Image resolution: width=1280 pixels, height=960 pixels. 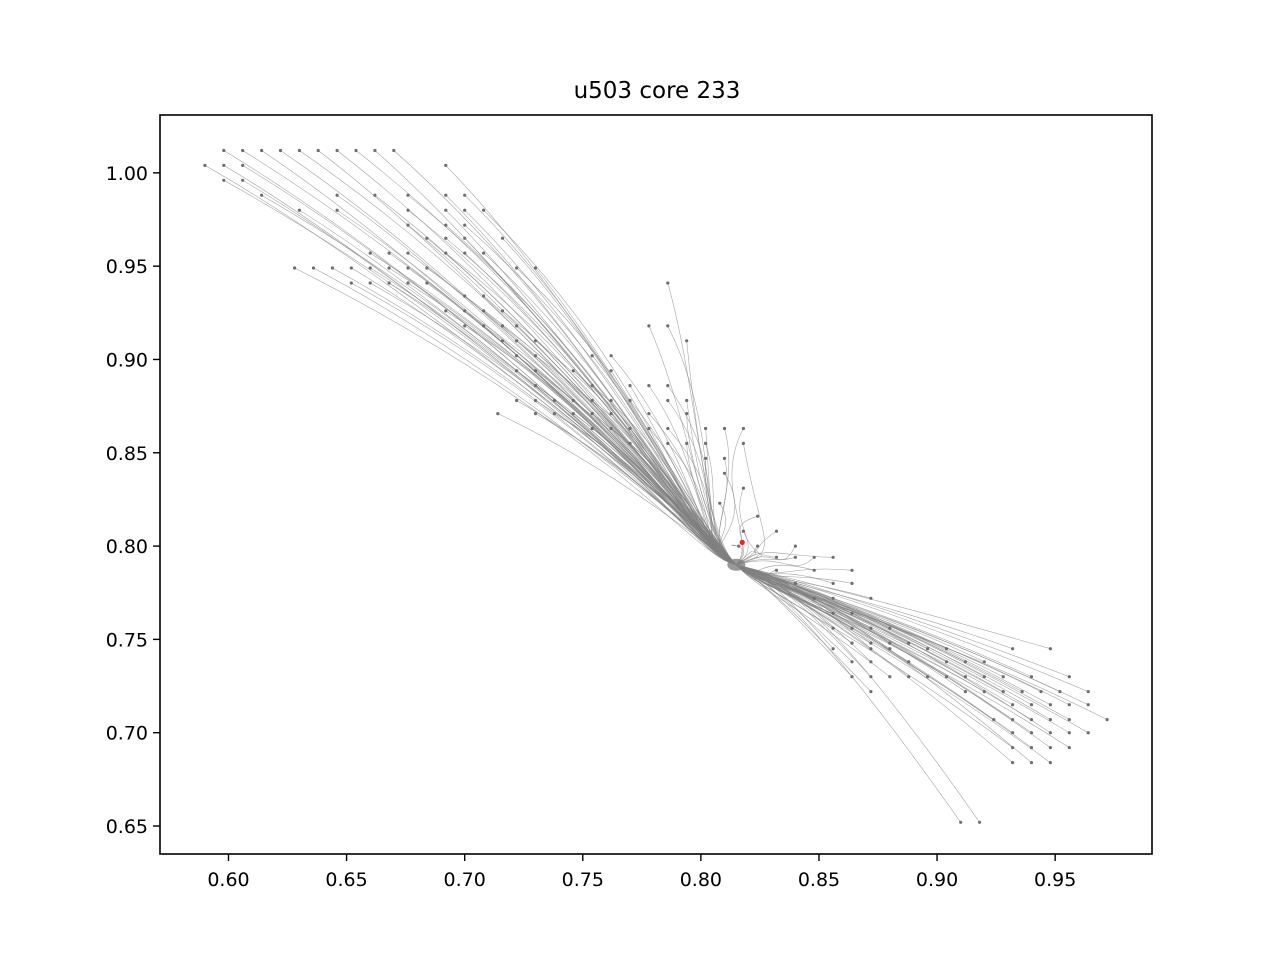 What do you see at coordinates (127, 174) in the screenshot?
I see `y-tick-label-7: 1.00` at bounding box center [127, 174].